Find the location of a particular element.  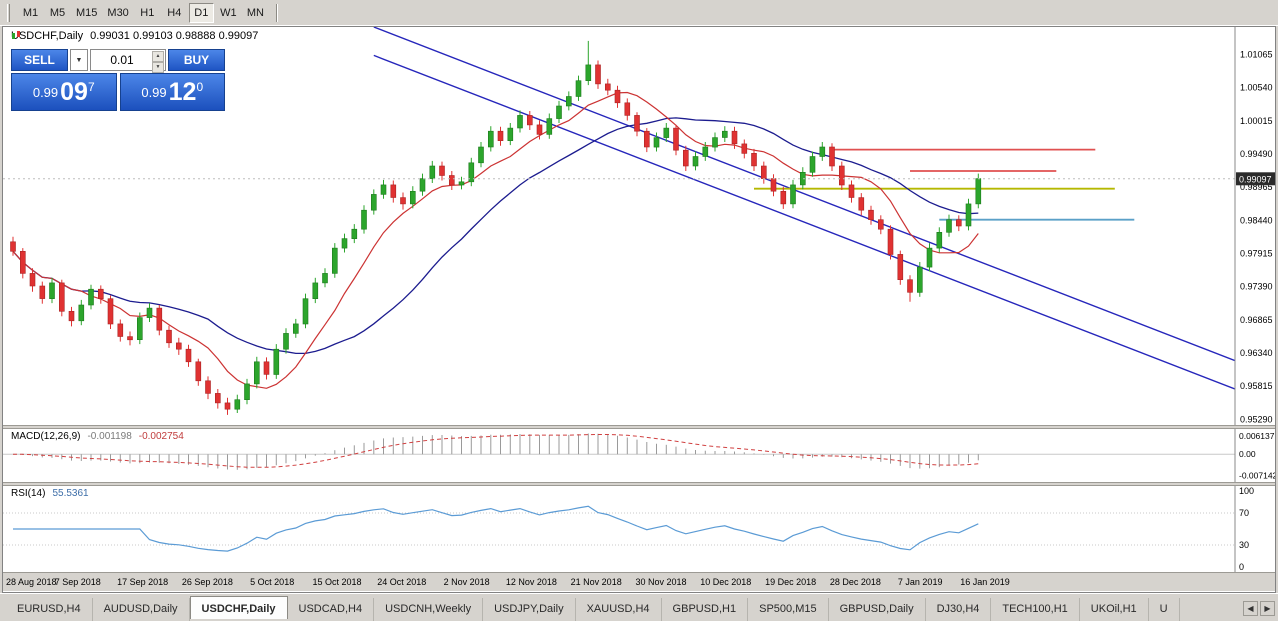

buy-price-box: 0.99 12 0 is located at coordinates (172, 92).